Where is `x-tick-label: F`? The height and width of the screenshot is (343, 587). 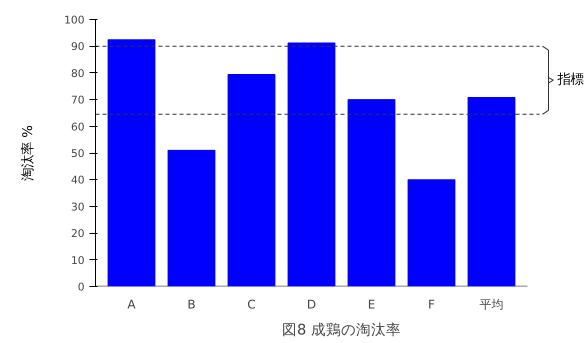
x-tick-label: F is located at coordinates (432, 305).